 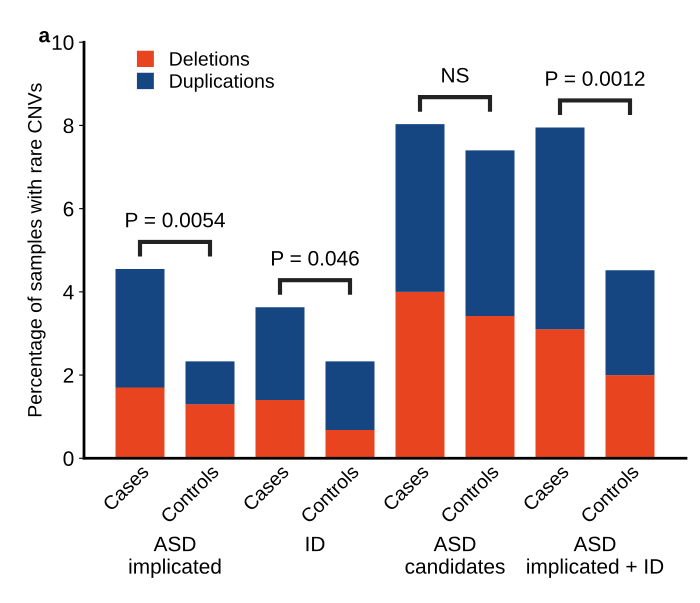 I want to click on text: ASD candidates, so click(x=455, y=555).